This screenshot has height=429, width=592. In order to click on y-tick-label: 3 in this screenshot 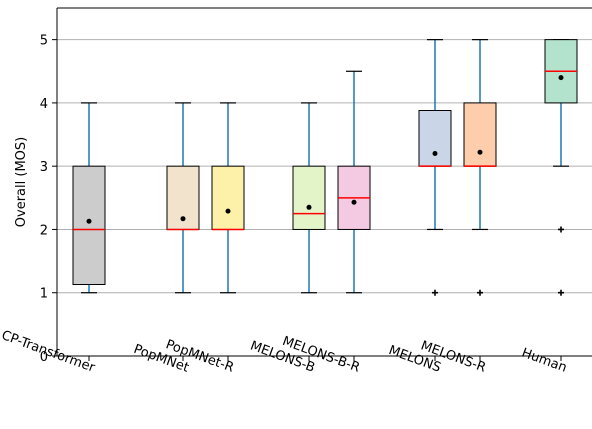, I will do `click(44, 167)`.